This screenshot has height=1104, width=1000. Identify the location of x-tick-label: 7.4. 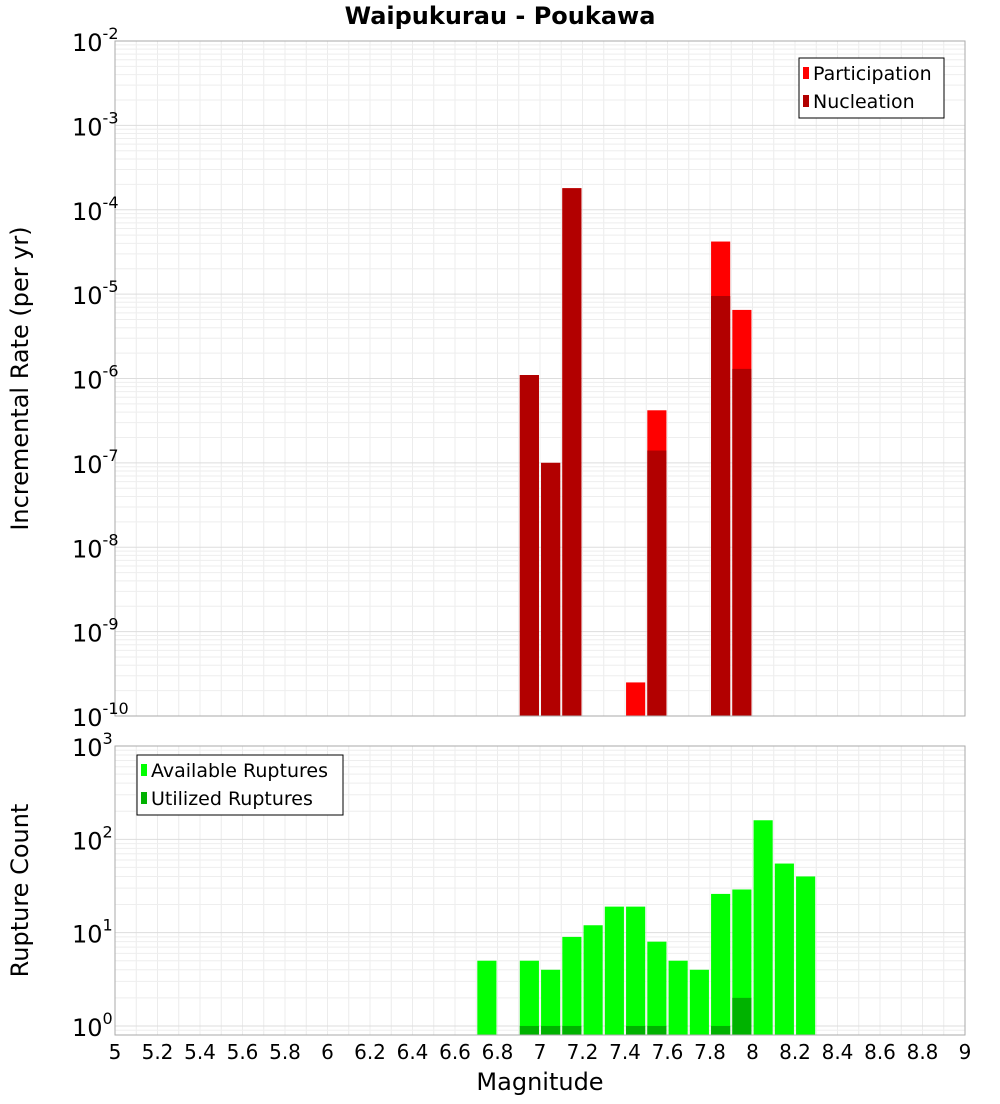
(625, 1052).